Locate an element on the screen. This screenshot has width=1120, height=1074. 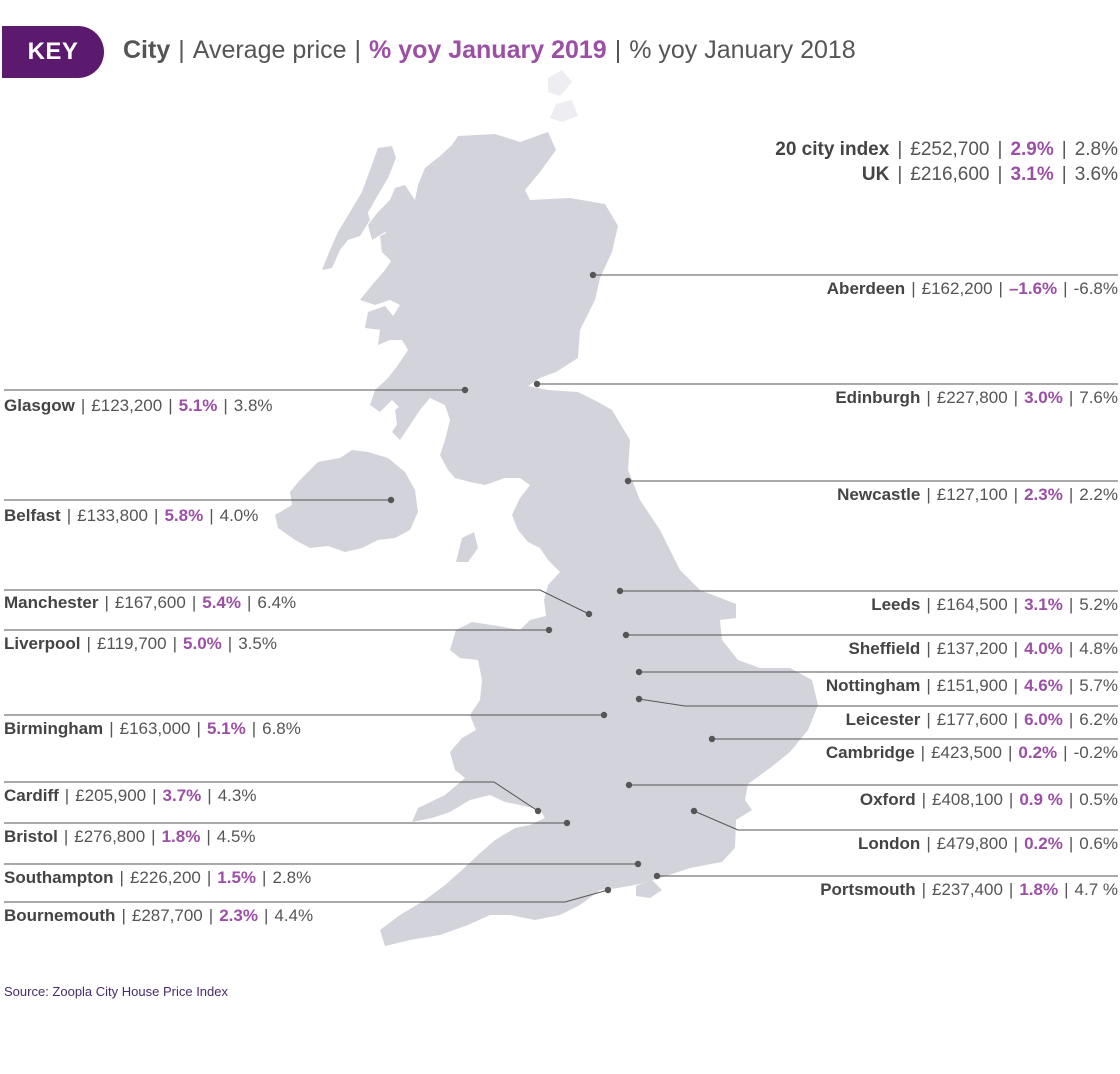
city-name: Birmingham is located at coordinates (54, 728).